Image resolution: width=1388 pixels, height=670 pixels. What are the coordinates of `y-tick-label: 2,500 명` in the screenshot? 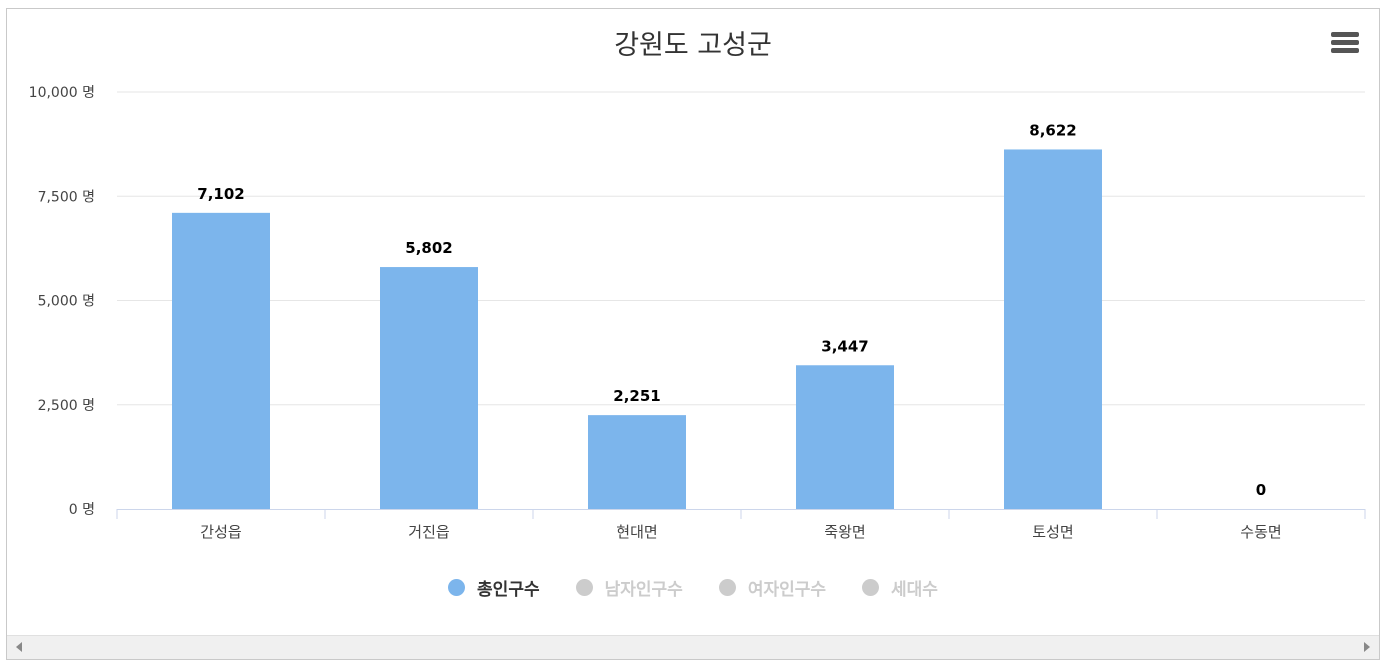 It's located at (66, 406).